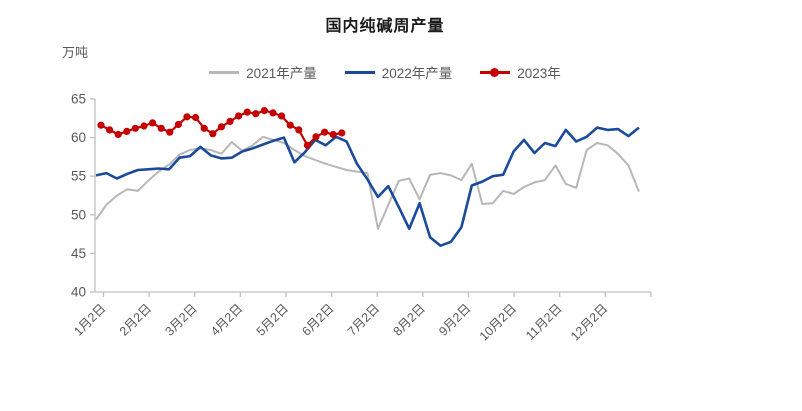 The width and height of the screenshot is (802, 411). I want to click on x-tick-label: 2月2日, so click(135, 319).